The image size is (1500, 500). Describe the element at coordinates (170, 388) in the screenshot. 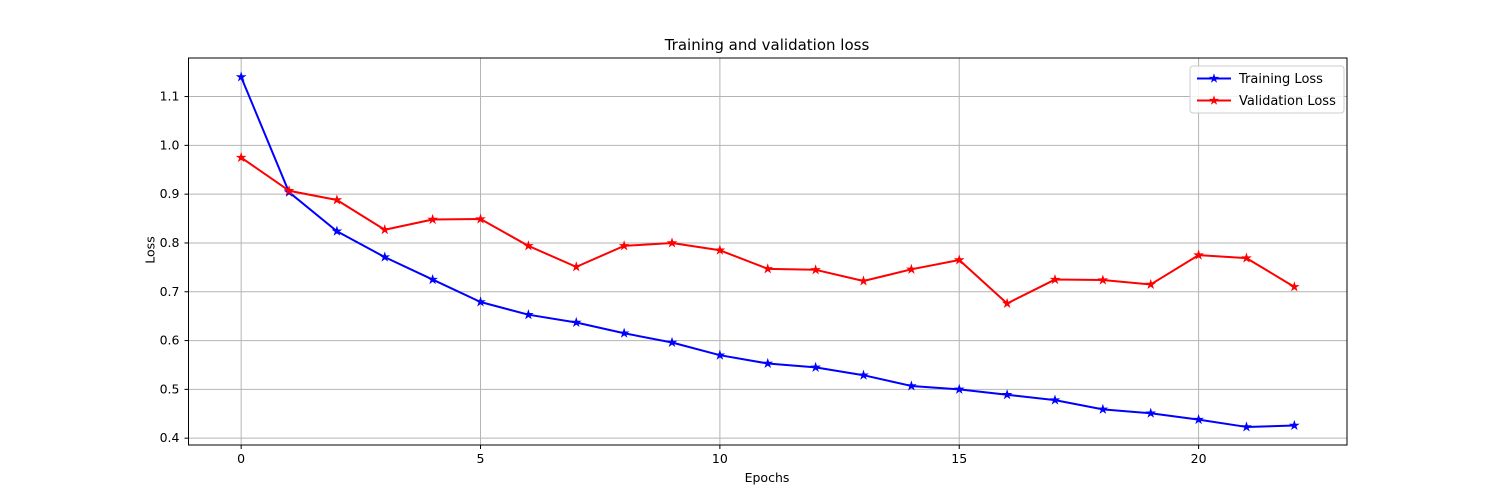

I see `y-tick-label-0.5: 0.5` at that location.